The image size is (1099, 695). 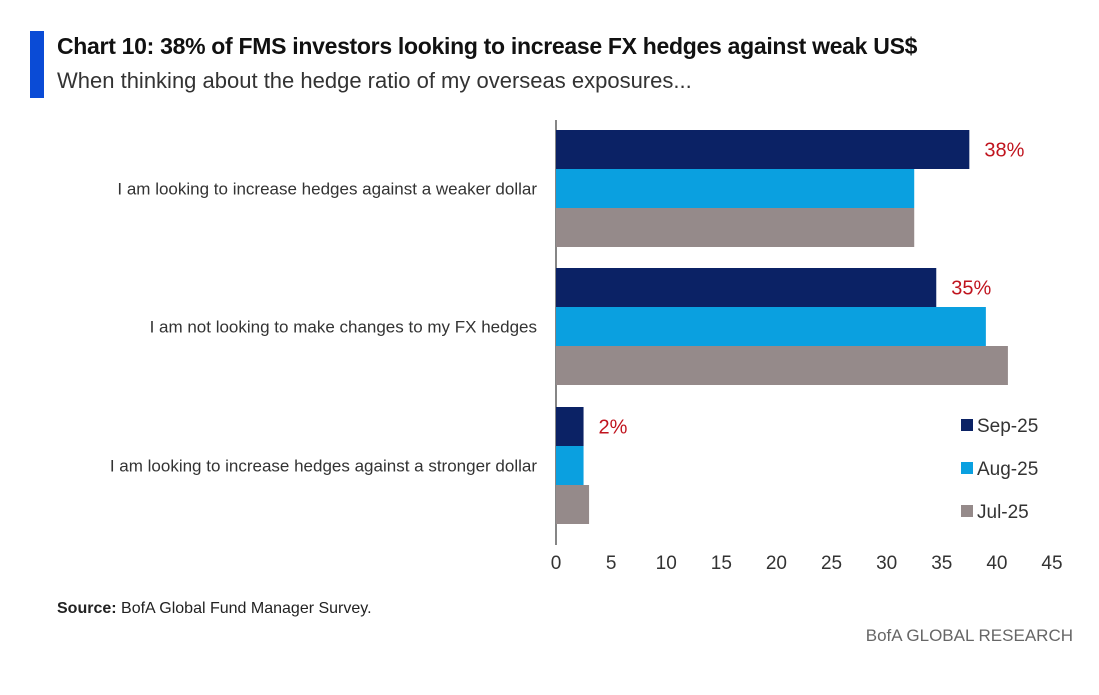 What do you see at coordinates (996, 563) in the screenshot?
I see `x-tick-label-40: 40` at bounding box center [996, 563].